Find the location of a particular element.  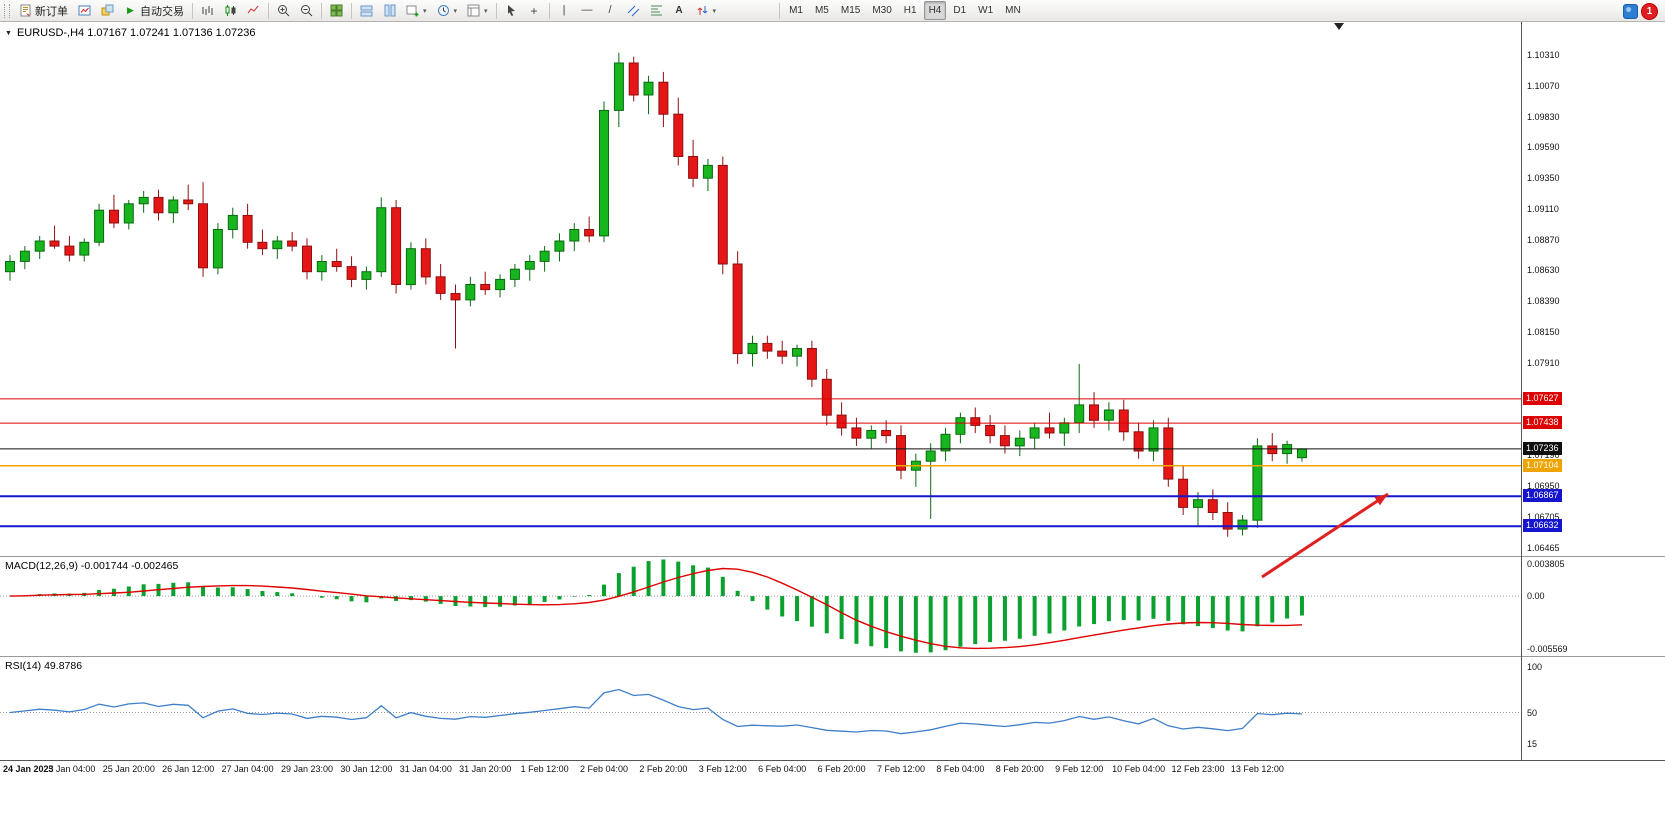

horizontal-line-button: — is located at coordinates (587, 10).